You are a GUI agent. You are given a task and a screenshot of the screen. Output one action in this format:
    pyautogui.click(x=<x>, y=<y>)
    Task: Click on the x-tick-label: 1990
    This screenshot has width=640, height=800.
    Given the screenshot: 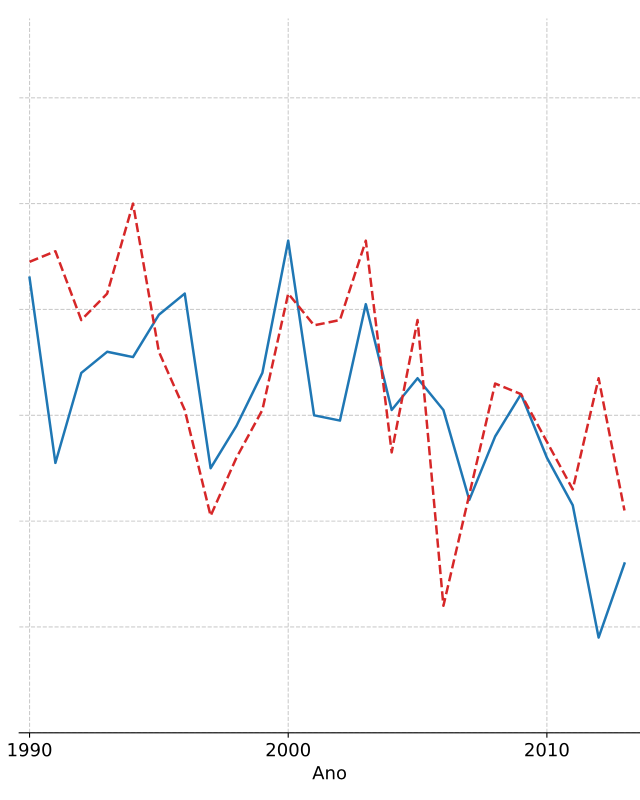 What is the action you would take?
    pyautogui.click(x=30, y=749)
    